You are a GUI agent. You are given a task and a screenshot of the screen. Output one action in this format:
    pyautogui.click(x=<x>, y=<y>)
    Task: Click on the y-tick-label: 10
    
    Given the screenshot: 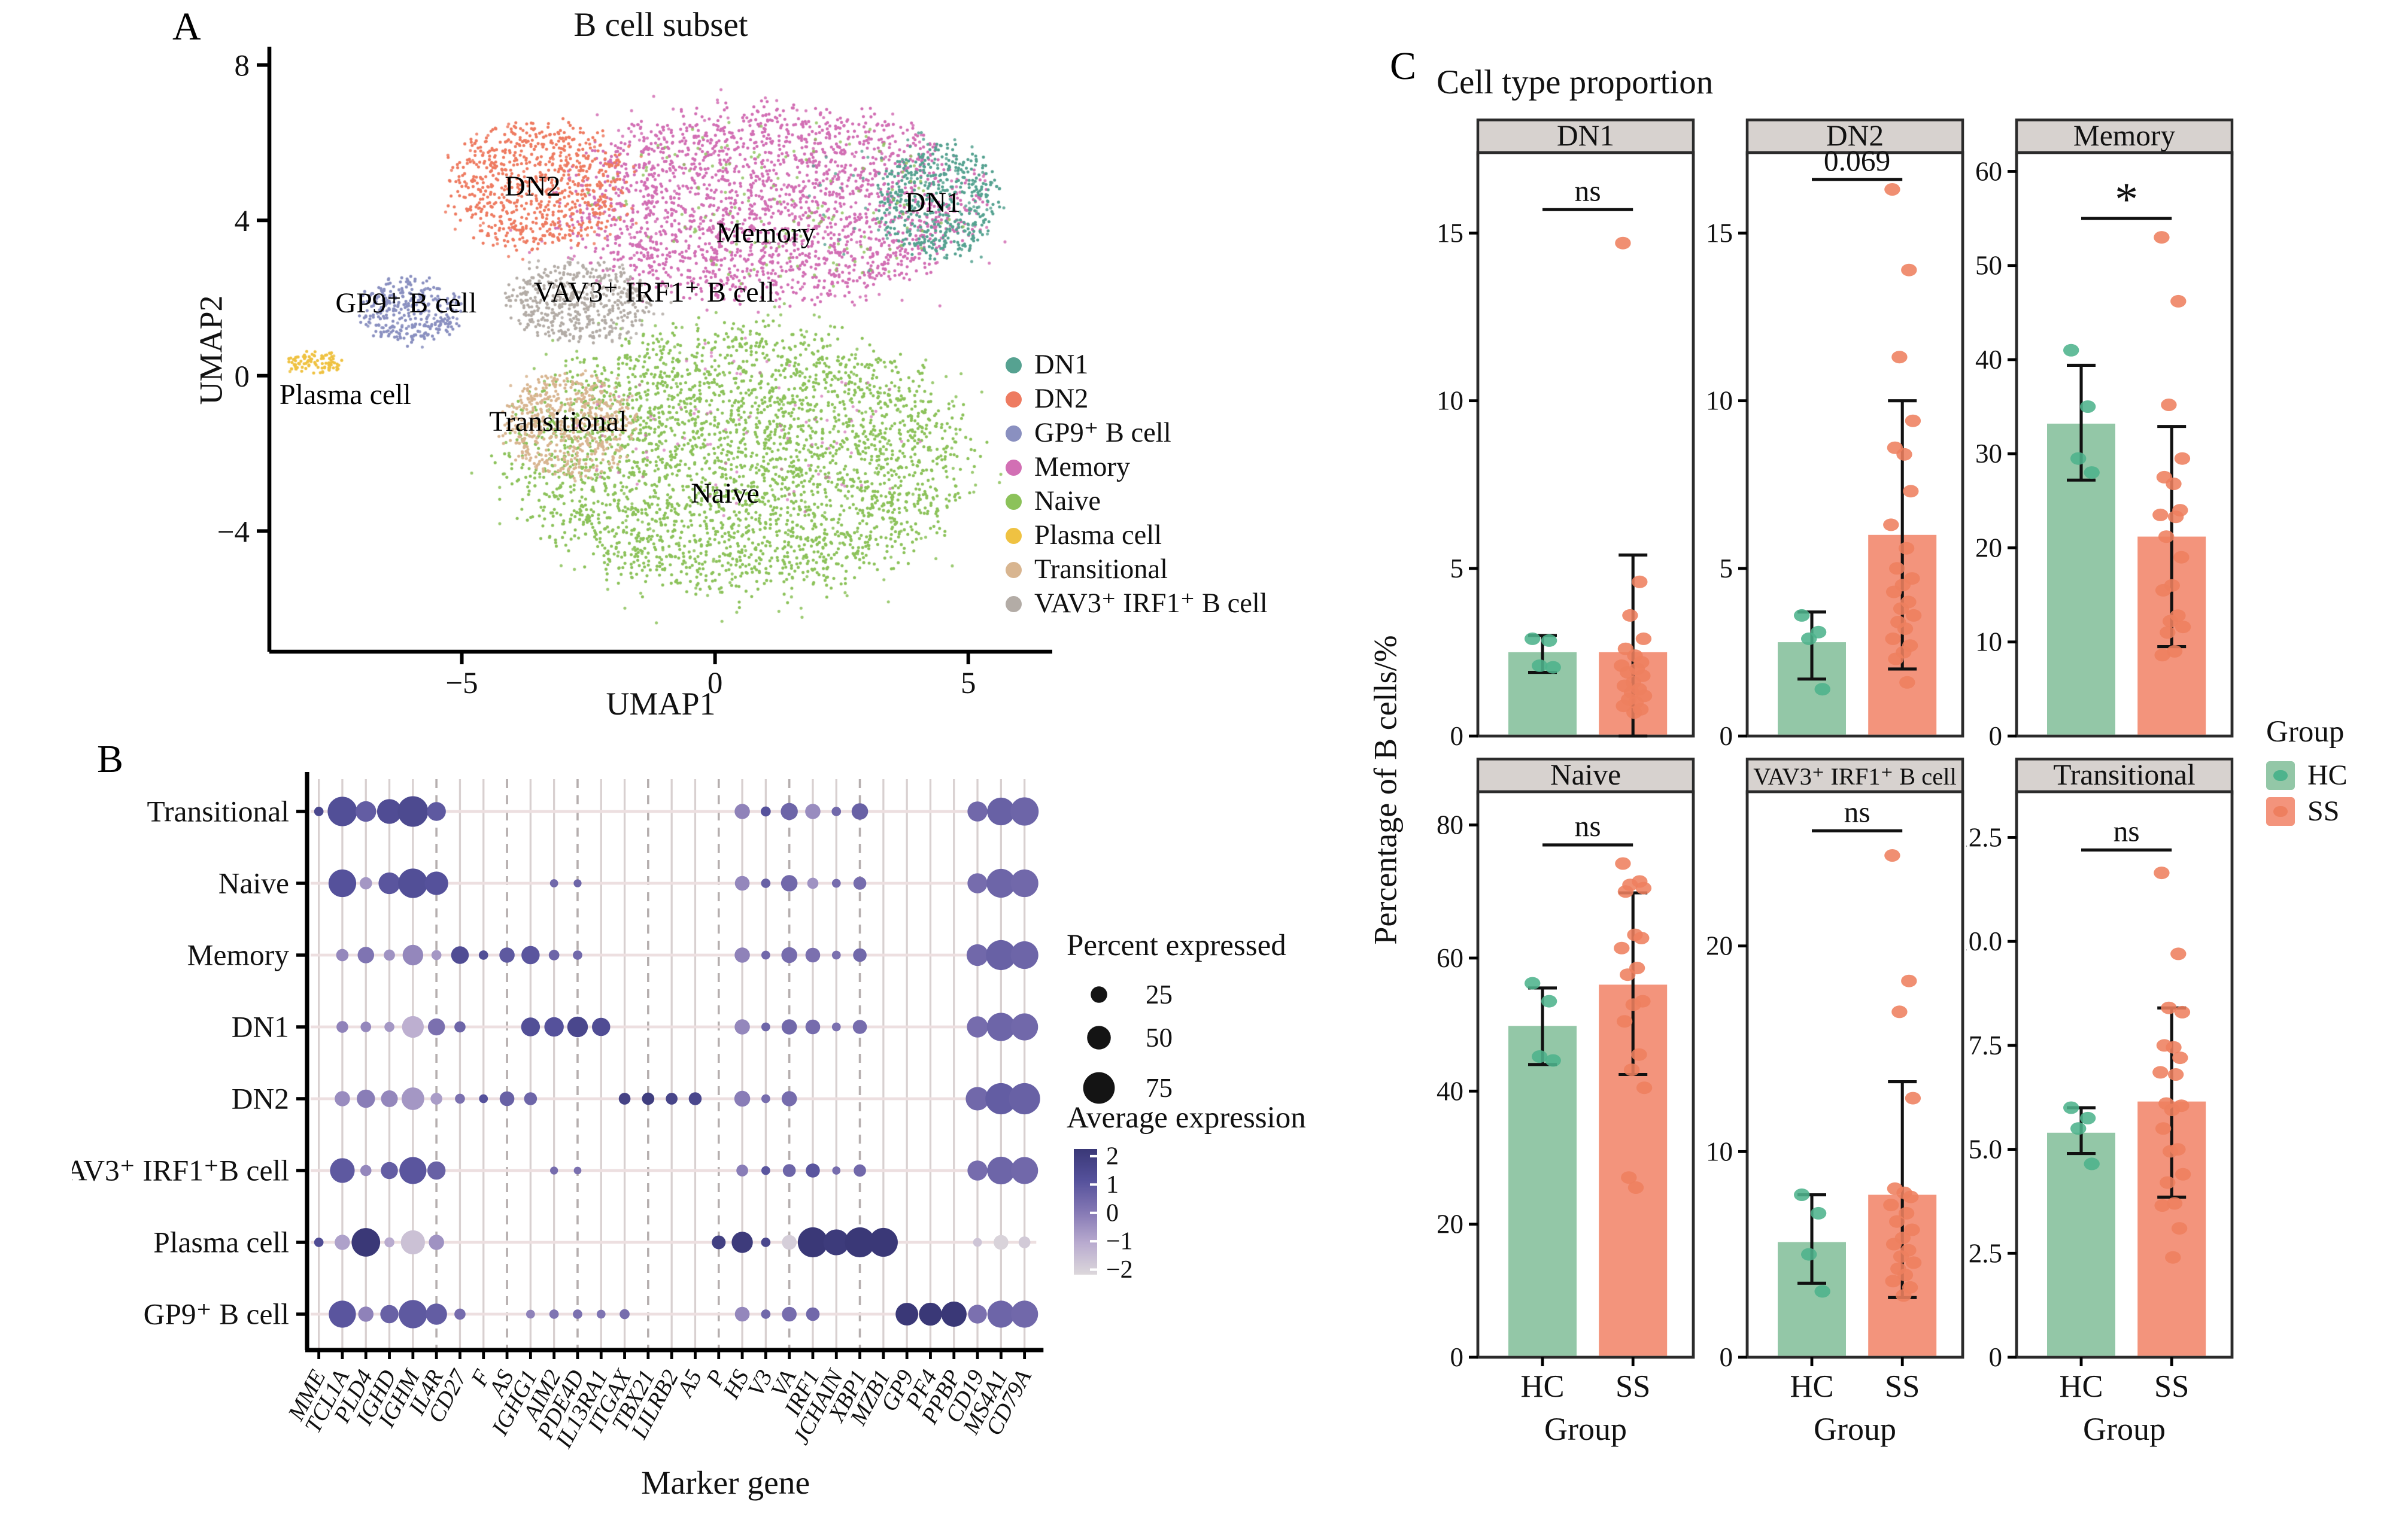 What is the action you would take?
    pyautogui.click(x=1988, y=642)
    